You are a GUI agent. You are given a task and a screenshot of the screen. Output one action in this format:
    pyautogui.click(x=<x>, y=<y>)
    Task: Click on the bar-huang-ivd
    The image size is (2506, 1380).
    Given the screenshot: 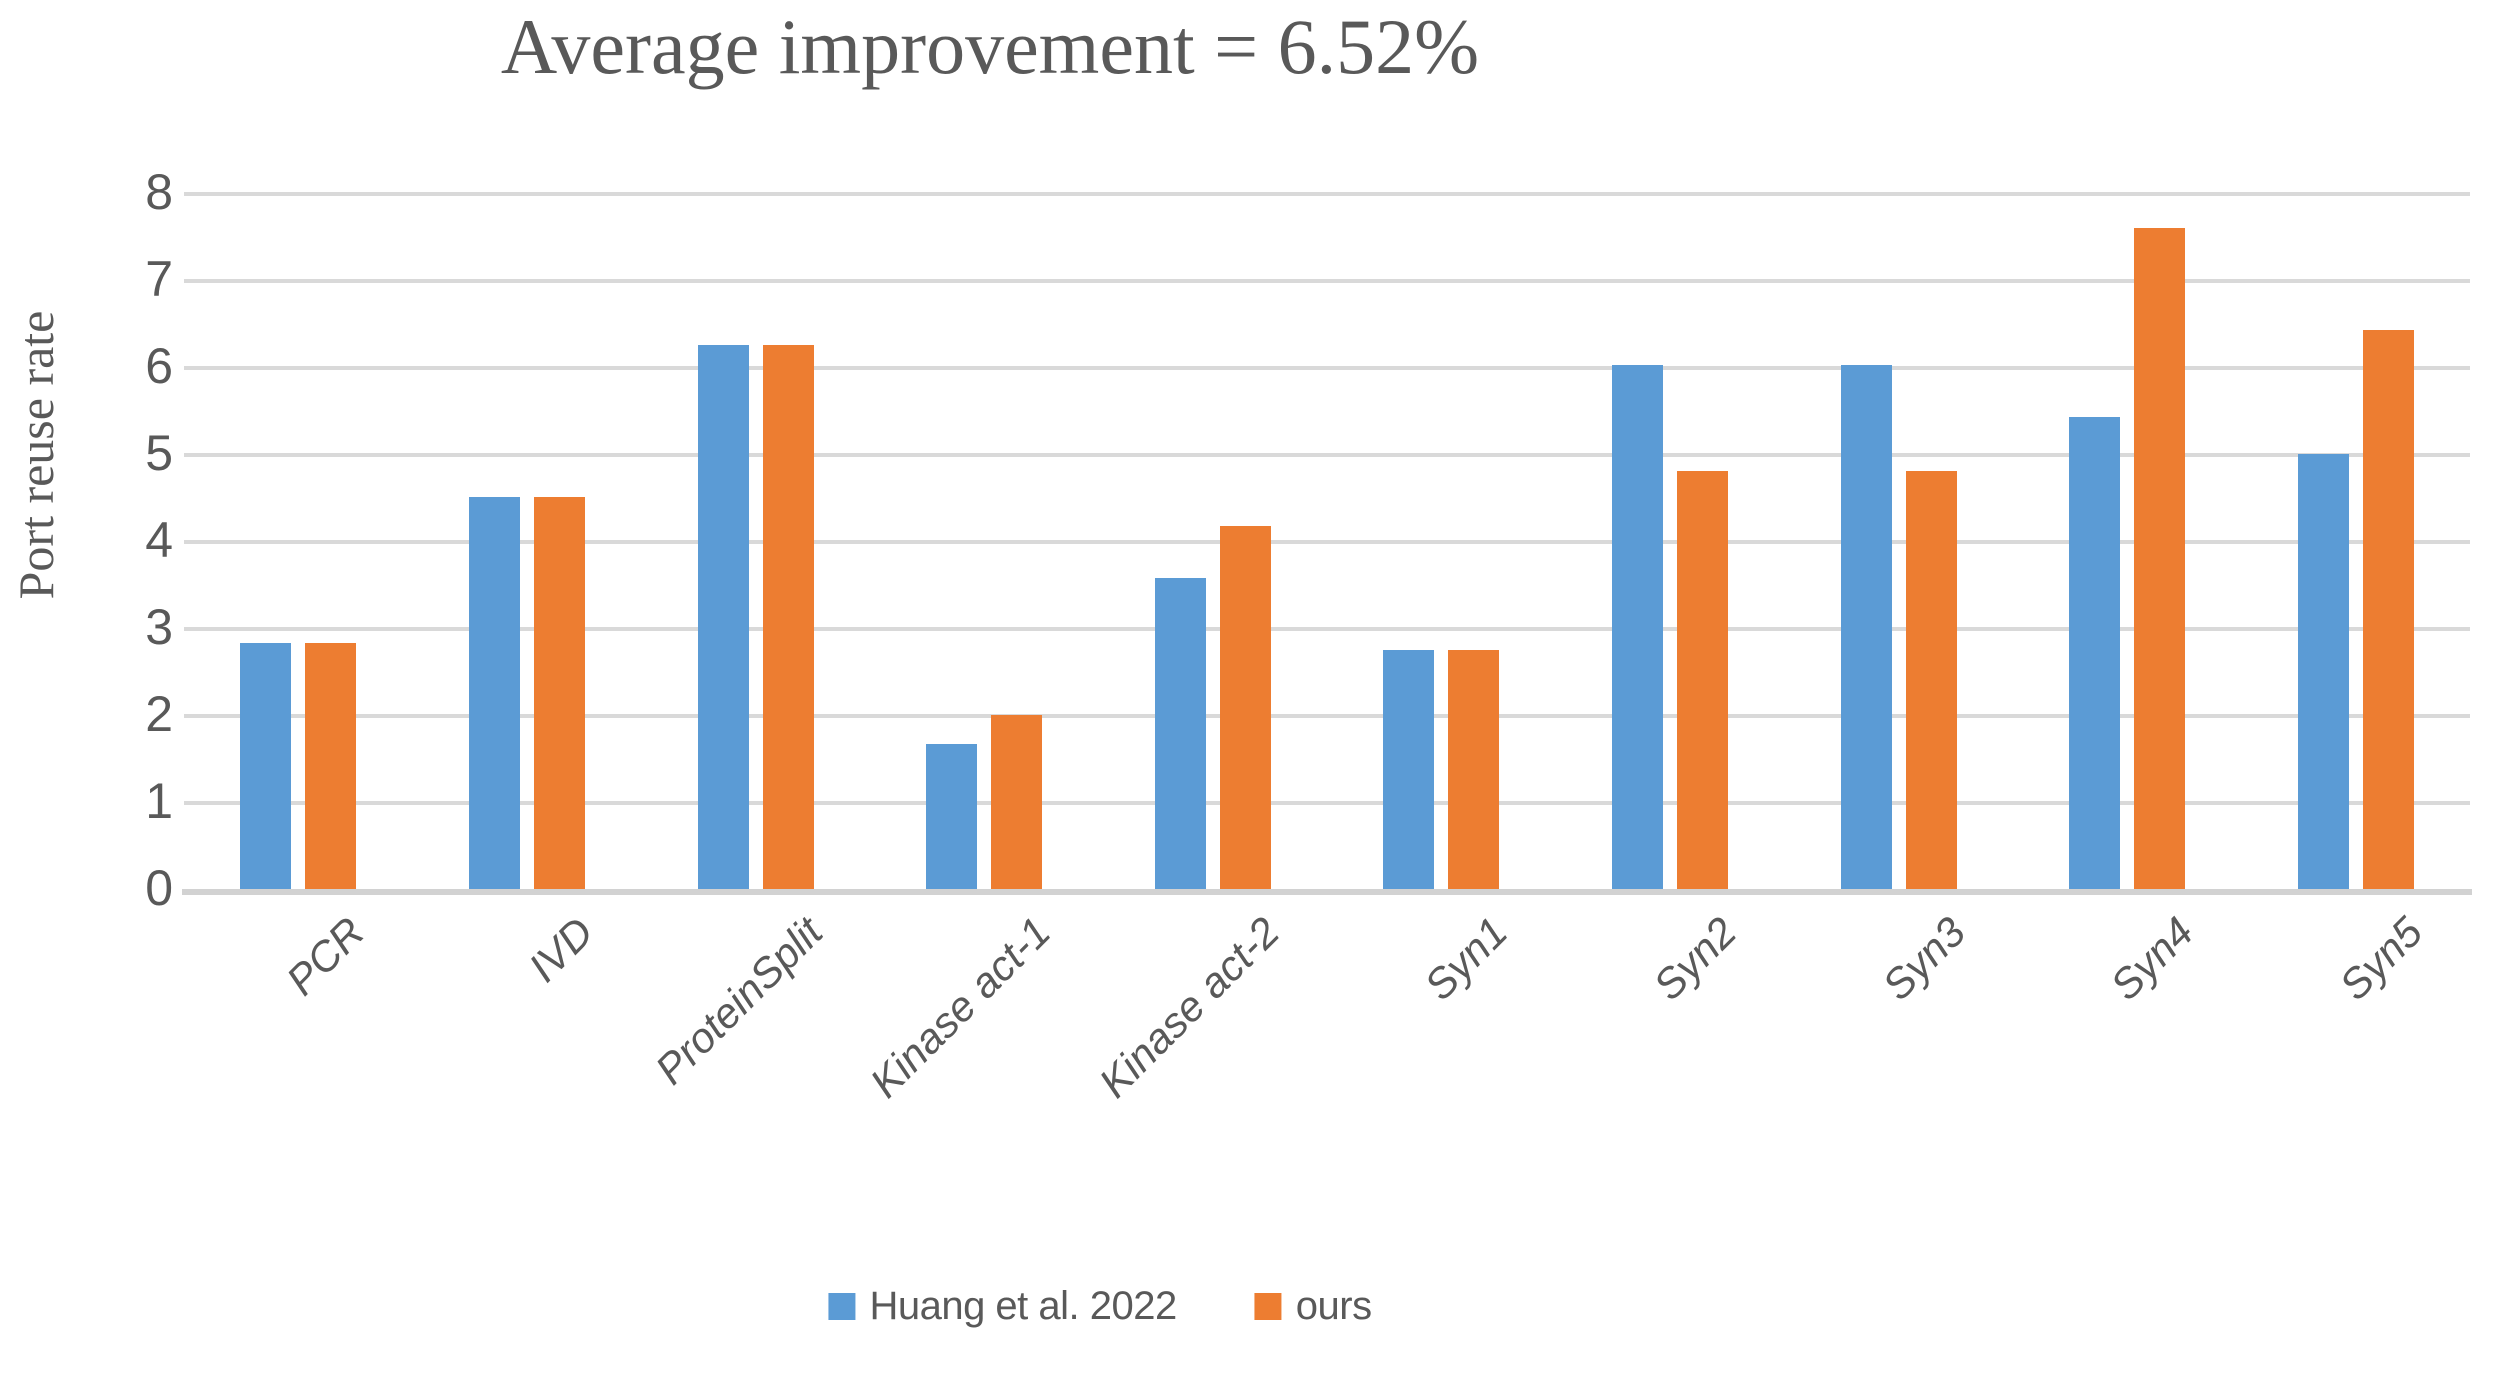 What is the action you would take?
    pyautogui.click(x=494, y=693)
    